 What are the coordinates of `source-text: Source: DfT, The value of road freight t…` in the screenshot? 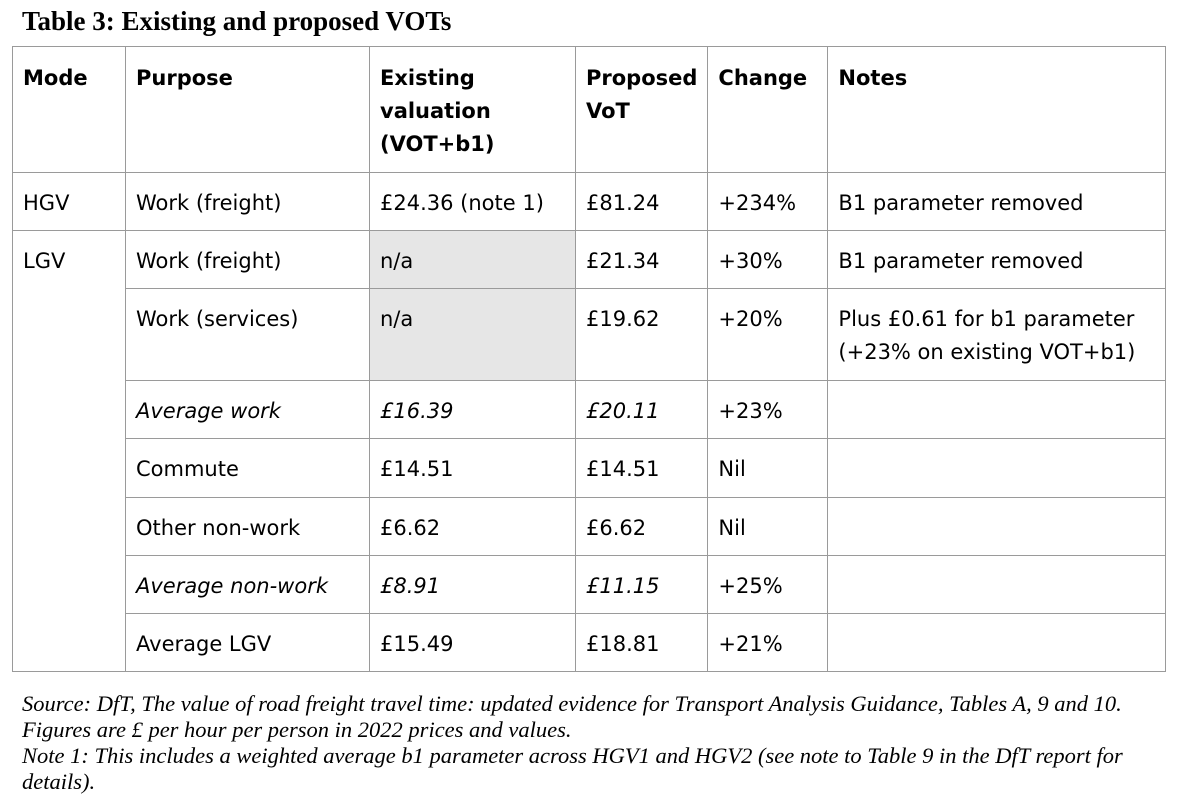 It's located at (572, 716).